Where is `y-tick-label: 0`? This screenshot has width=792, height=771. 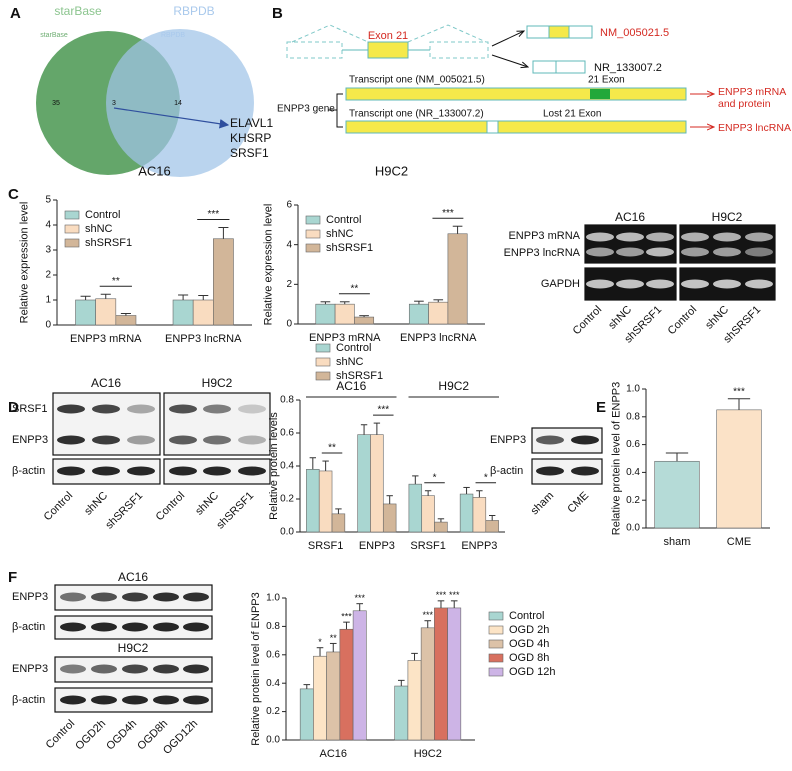 y-tick-label: 0 is located at coordinates (48, 325).